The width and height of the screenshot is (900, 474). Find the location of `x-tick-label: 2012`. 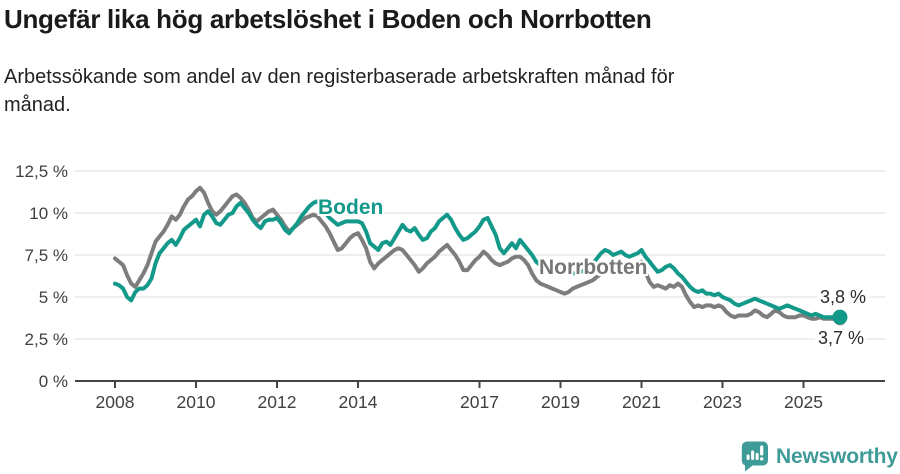

x-tick-label: 2012 is located at coordinates (277, 402).